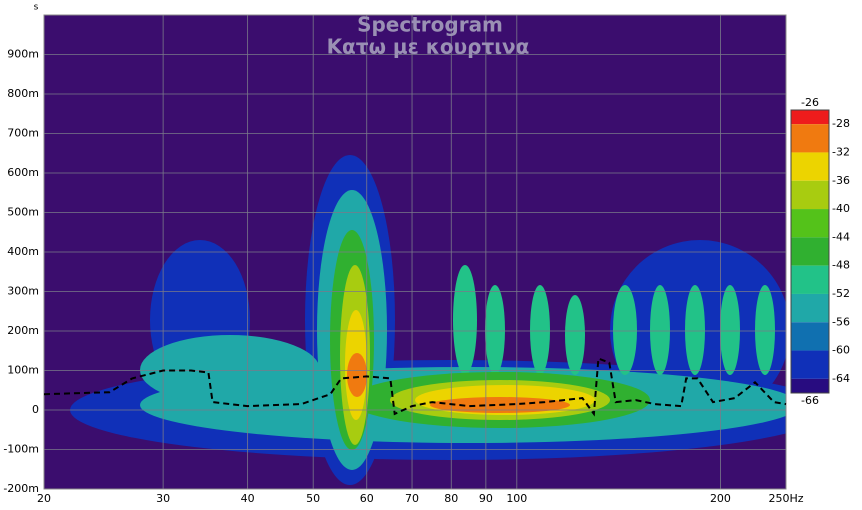 This screenshot has width=862, height=510. Describe the element at coordinates (23, 54) in the screenshot. I see `y-tick-label: 900m` at that location.